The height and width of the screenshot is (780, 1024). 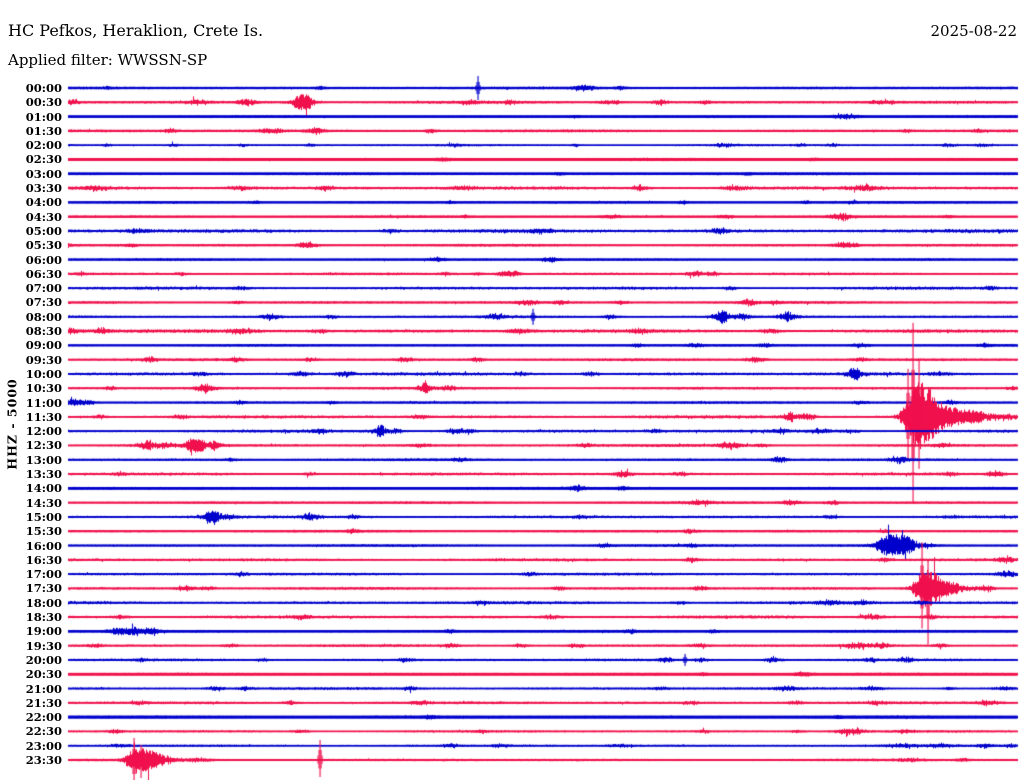 I want to click on time-label: 16:30, so click(x=43, y=559).